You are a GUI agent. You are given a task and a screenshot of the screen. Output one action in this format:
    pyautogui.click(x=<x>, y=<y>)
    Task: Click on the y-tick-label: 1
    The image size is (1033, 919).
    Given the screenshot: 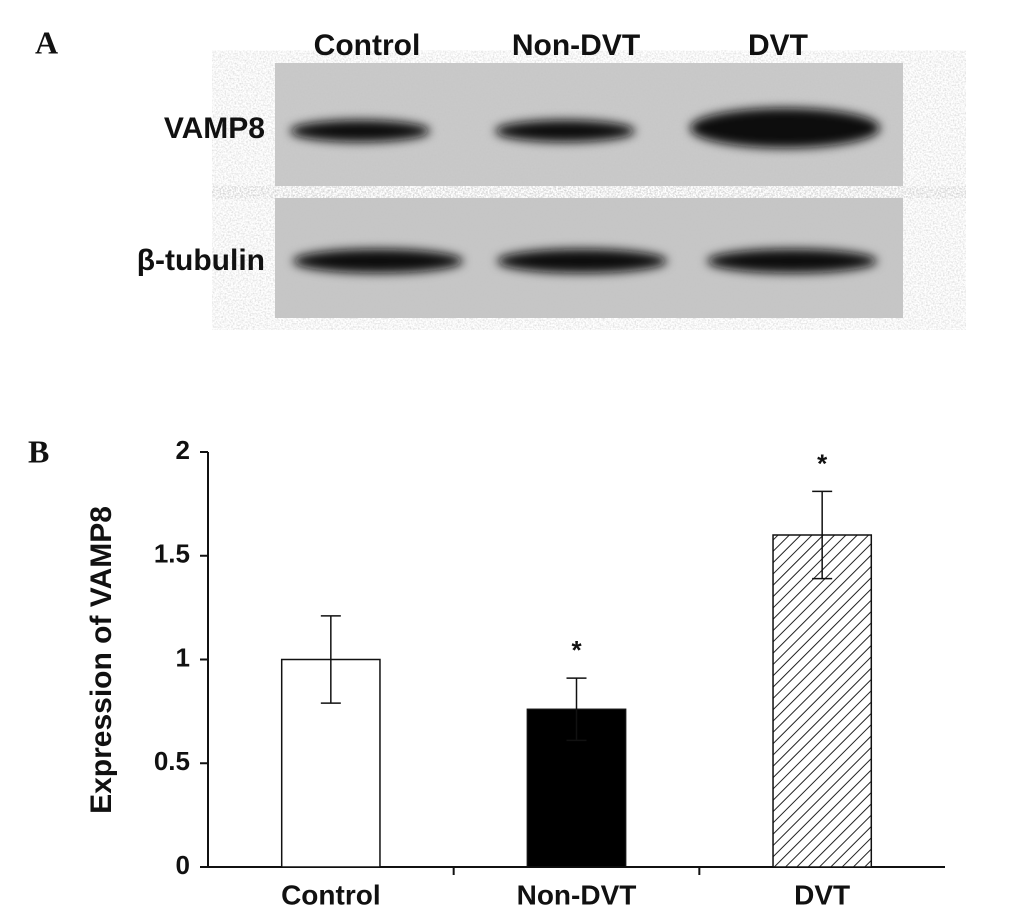 What is the action you would take?
    pyautogui.click(x=183, y=657)
    